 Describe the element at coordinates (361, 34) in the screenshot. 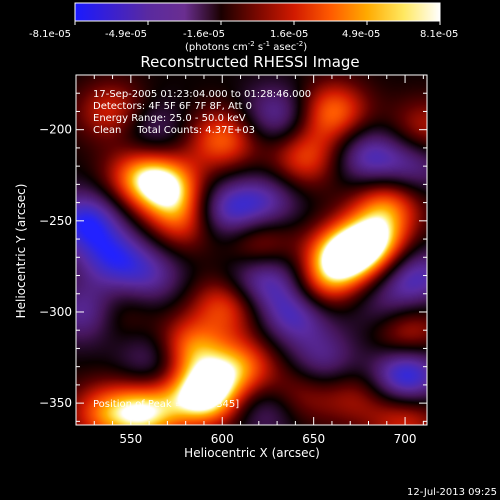

I see `colorbar-tick-label-4: 4.9e-05` at that location.